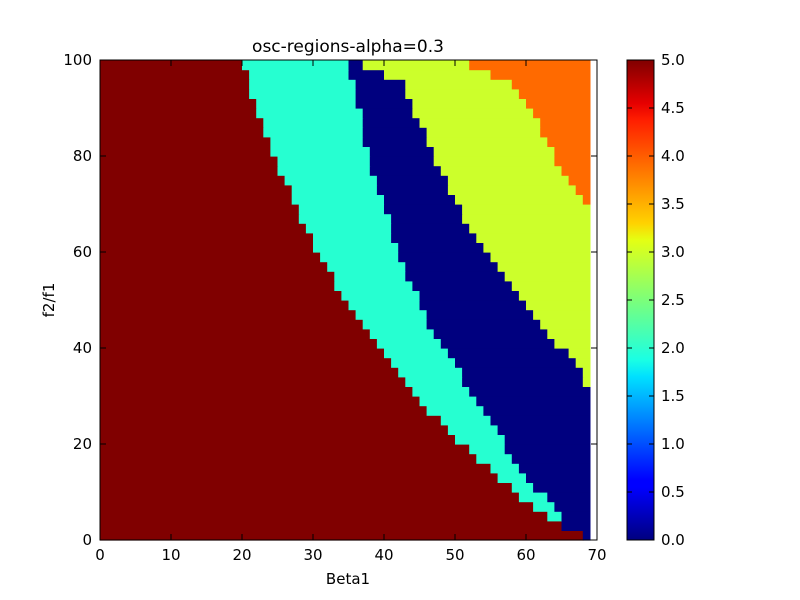 This screenshot has width=800, height=600. I want to click on colorbar-tick-label: 0.0, so click(673, 540).